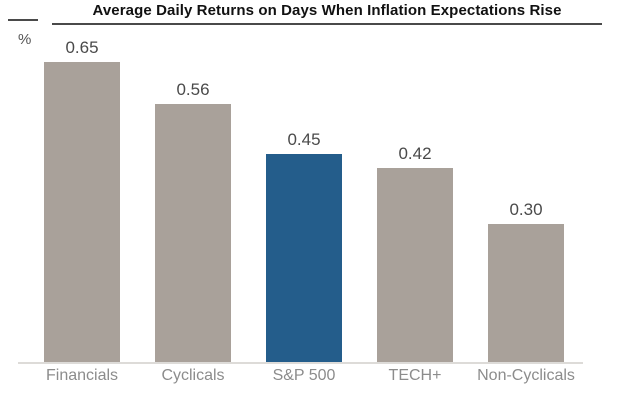 The width and height of the screenshot is (640, 400). I want to click on category-label-non-cyclicals: Non-Cyclicals, so click(526, 375).